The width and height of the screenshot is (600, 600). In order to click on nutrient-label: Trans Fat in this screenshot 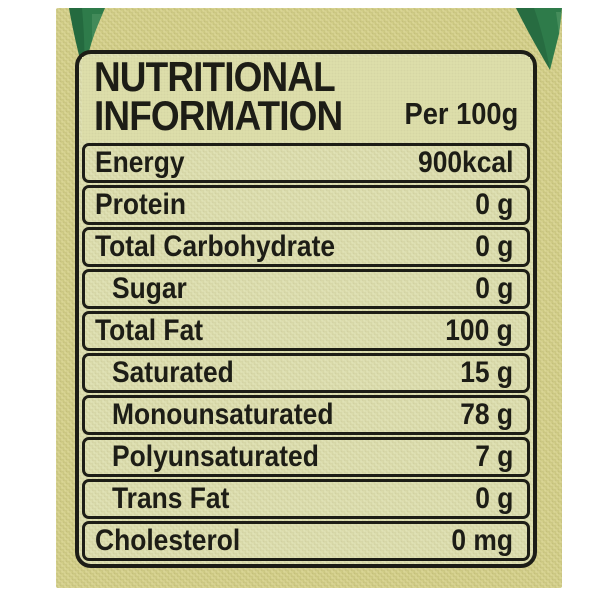, I will do `click(171, 498)`.